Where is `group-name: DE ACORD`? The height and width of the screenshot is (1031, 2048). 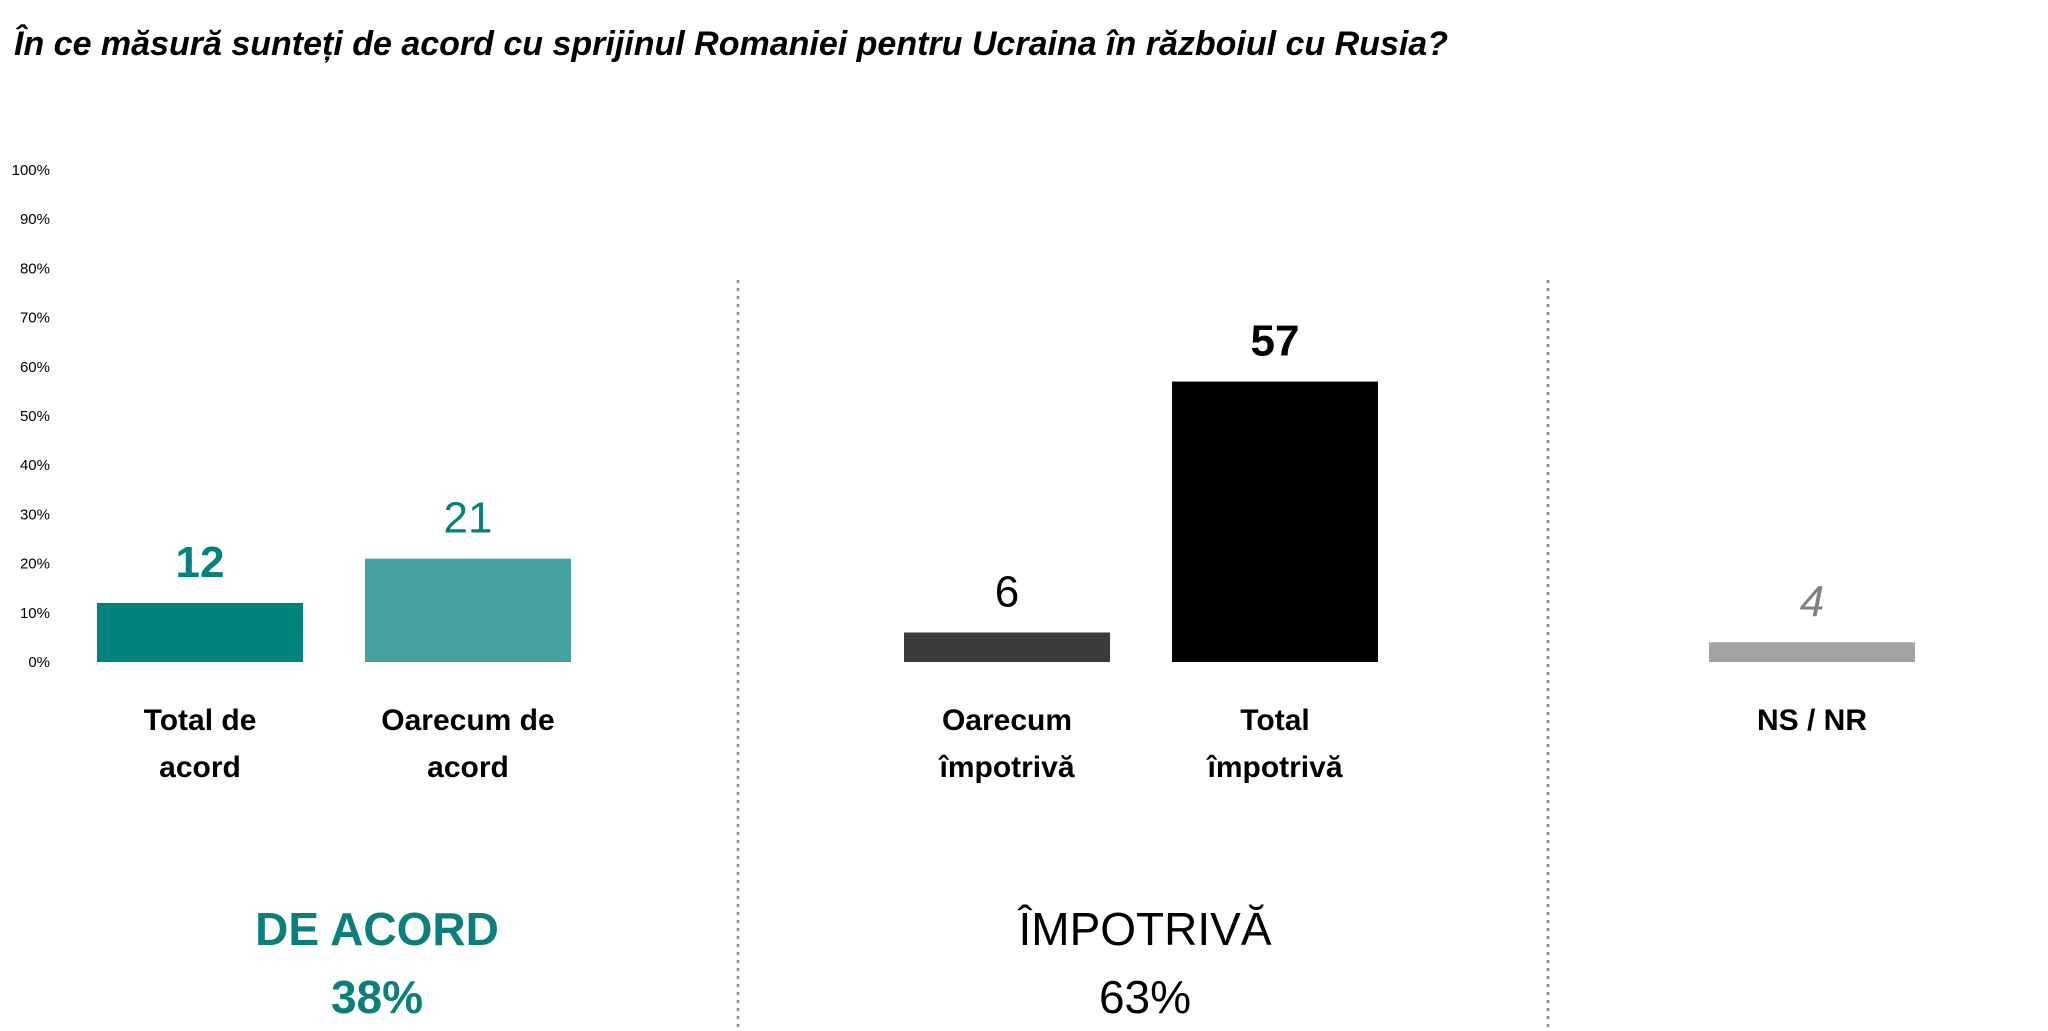
group-name: DE ACORD is located at coordinates (377, 929).